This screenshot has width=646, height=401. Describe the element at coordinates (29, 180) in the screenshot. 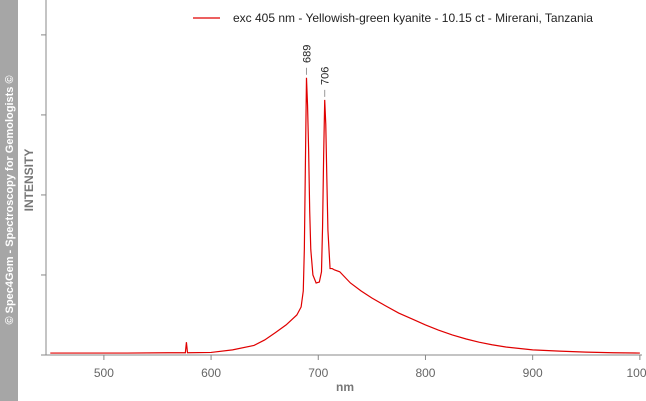

I see `y-axis-label: INTENSITY` at that location.